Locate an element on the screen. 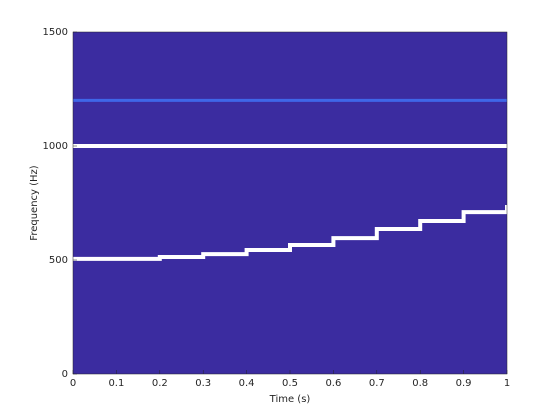  y-tick-label: 1500 is located at coordinates (55, 32).